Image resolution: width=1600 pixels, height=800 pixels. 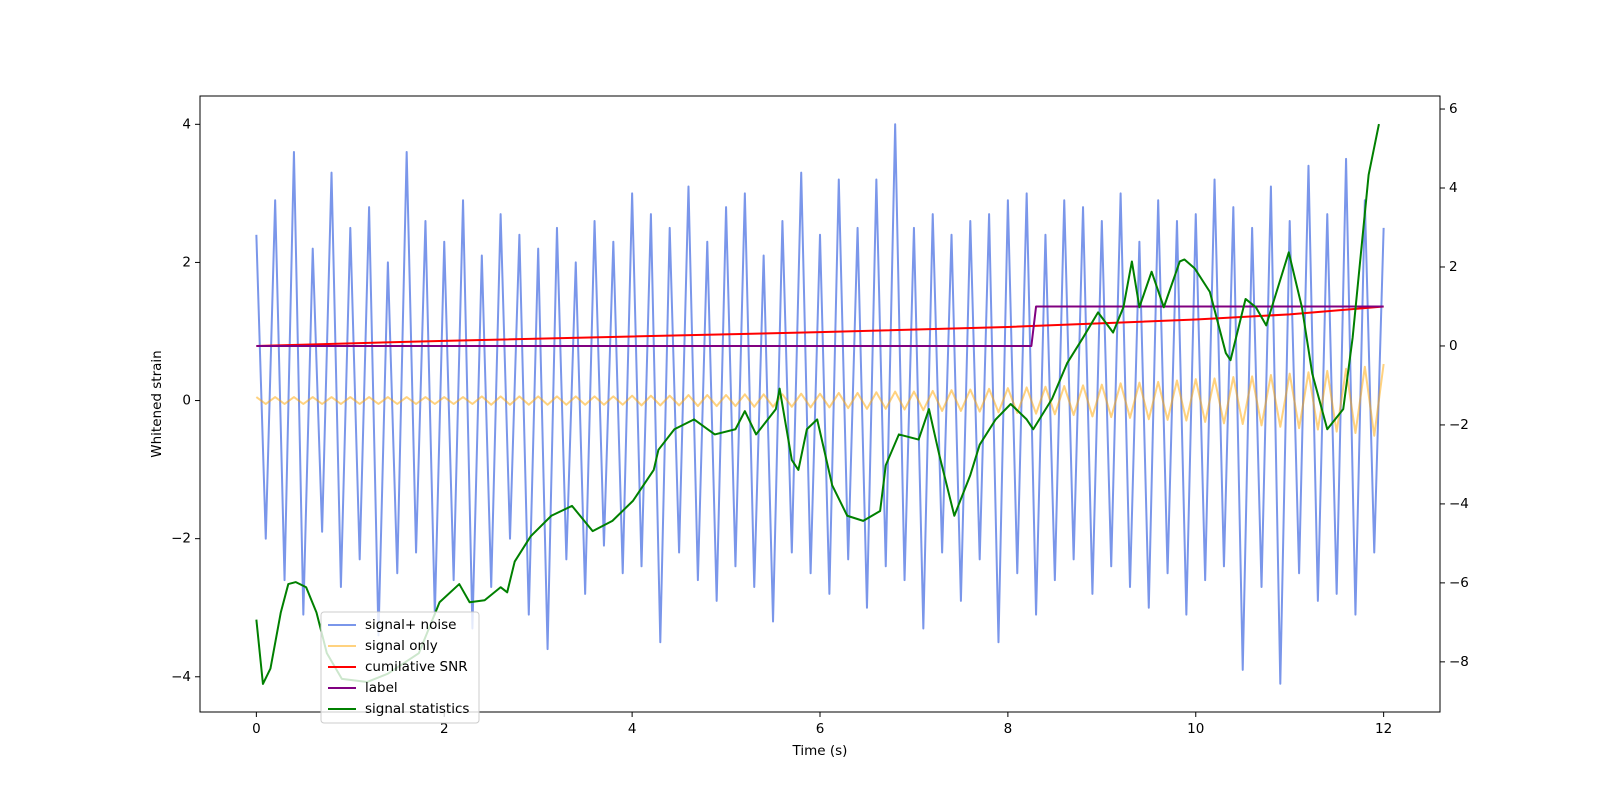 What do you see at coordinates (1459, 662) in the screenshot?
I see `y2-tick-label: −8` at bounding box center [1459, 662].